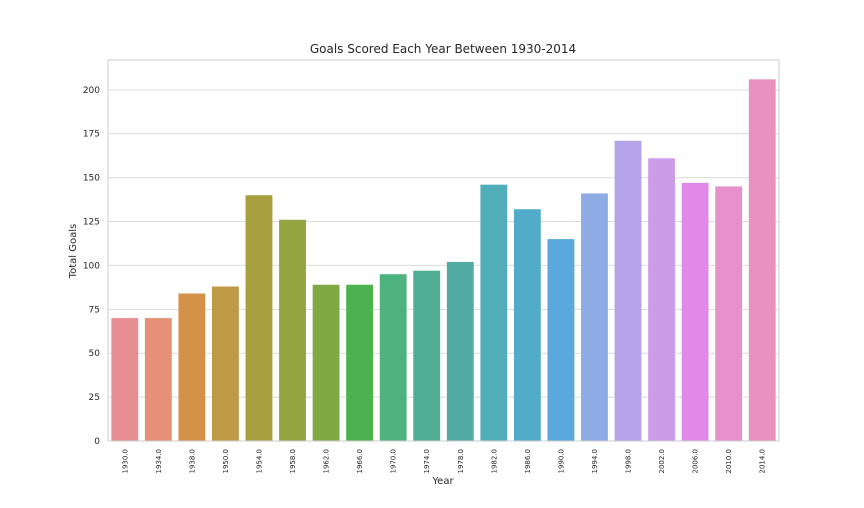 Image resolution: width=864 pixels, height=508 pixels. I want to click on y-axis-label: Total Goals, so click(73, 252).